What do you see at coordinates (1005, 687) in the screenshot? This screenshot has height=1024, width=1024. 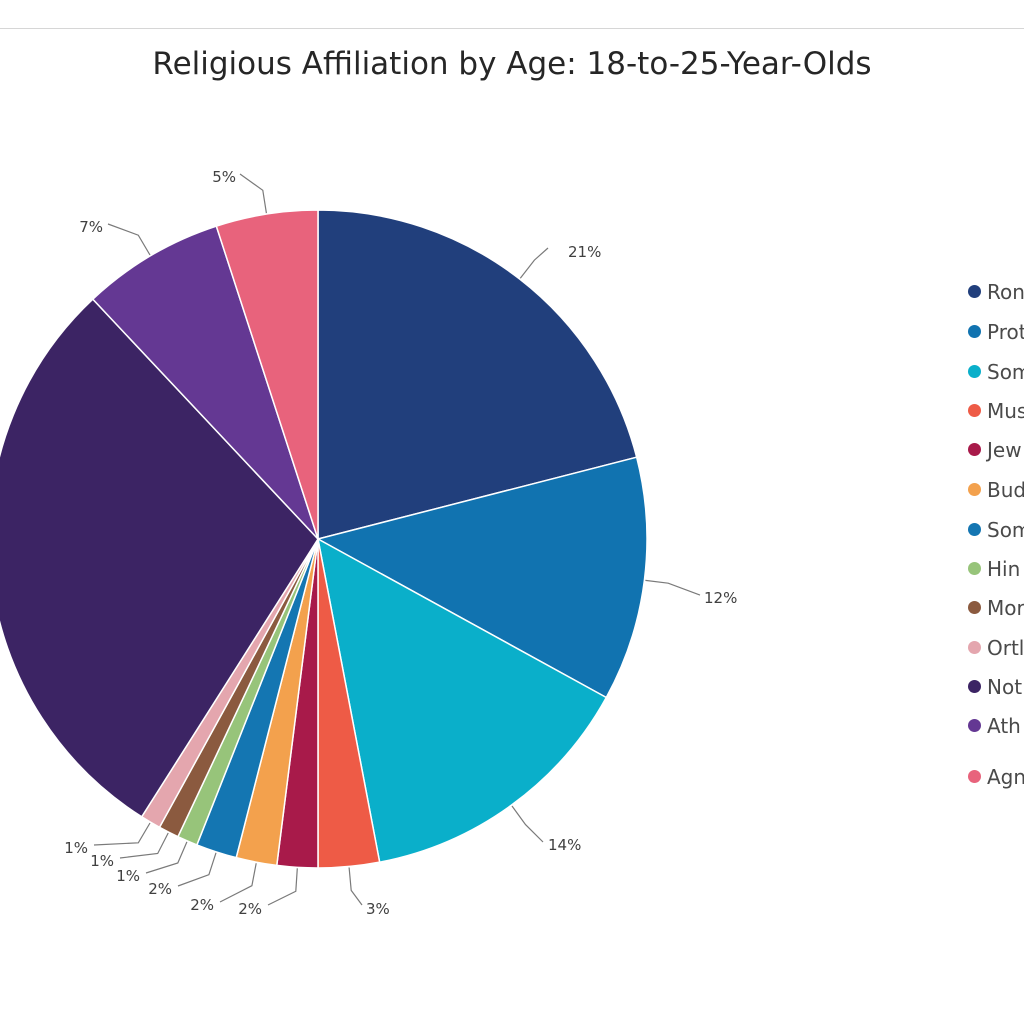 I see `legend-label: Not` at bounding box center [1005, 687].